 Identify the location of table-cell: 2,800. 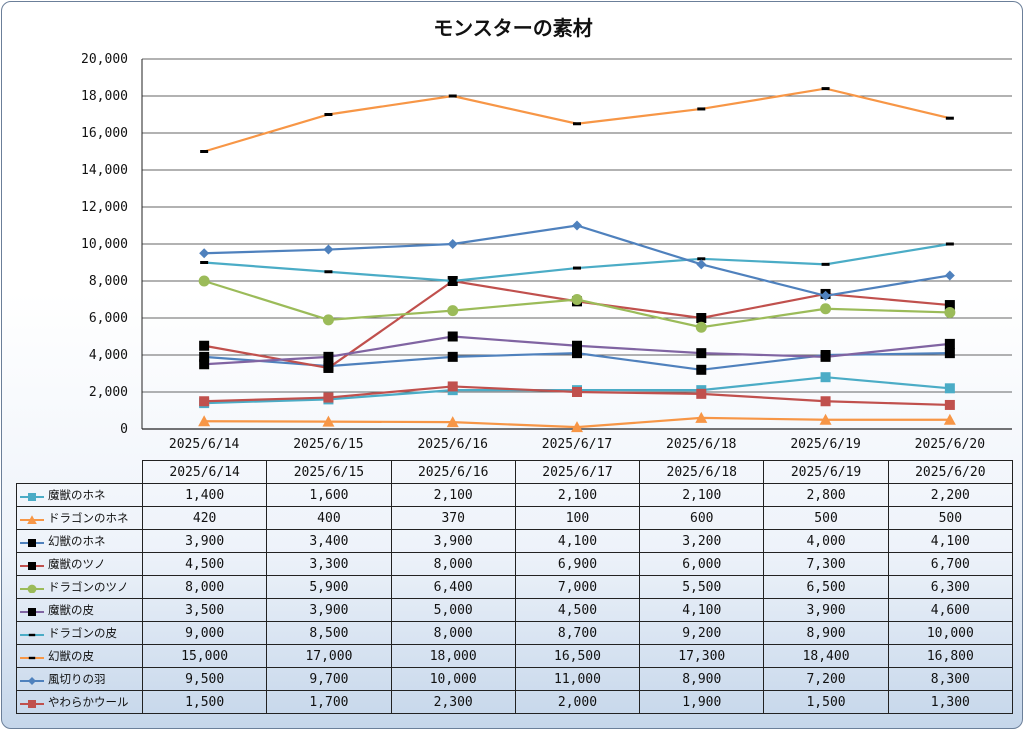
(826, 495).